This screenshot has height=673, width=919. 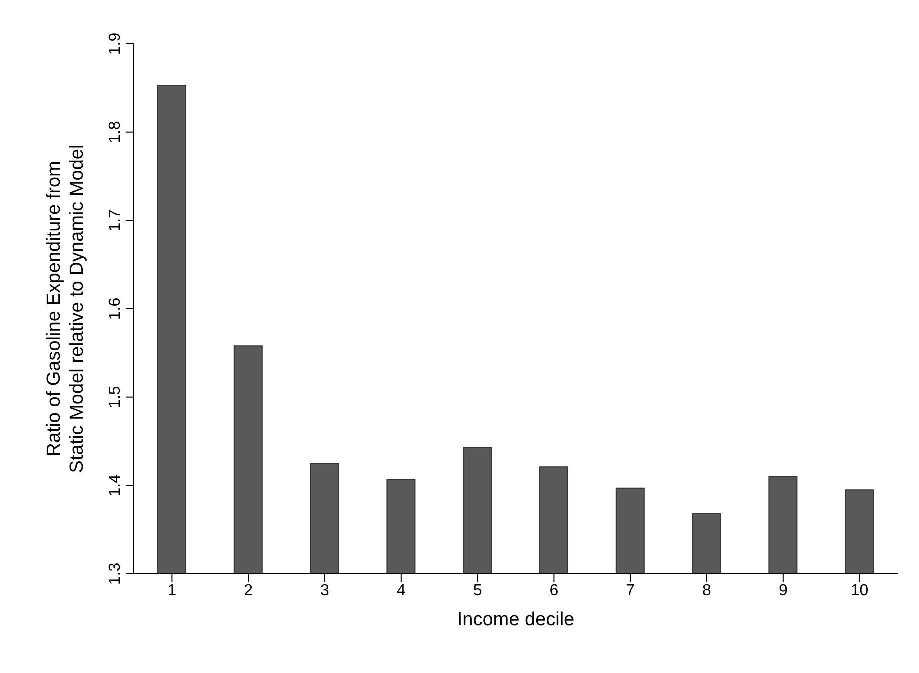 I want to click on x-tick-label: 10, so click(x=859, y=591).